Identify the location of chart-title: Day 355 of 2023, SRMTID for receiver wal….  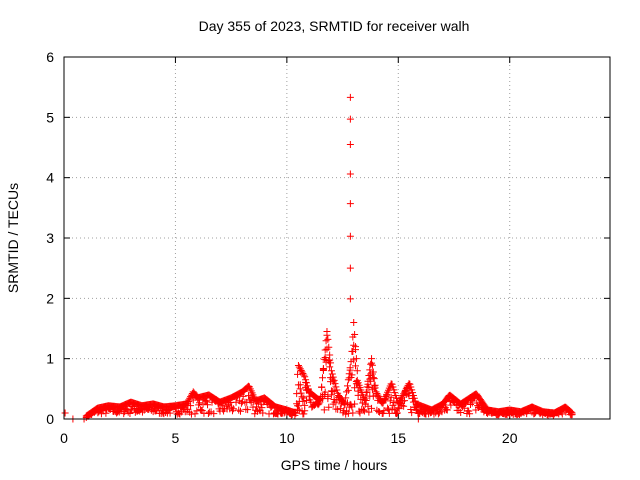
(334, 26).